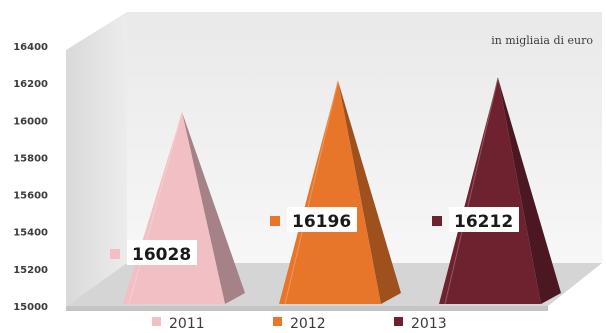 Image resolution: width=606 pixels, height=333 pixels. Describe the element at coordinates (429, 324) in the screenshot. I see `legend-label: 2013` at that location.